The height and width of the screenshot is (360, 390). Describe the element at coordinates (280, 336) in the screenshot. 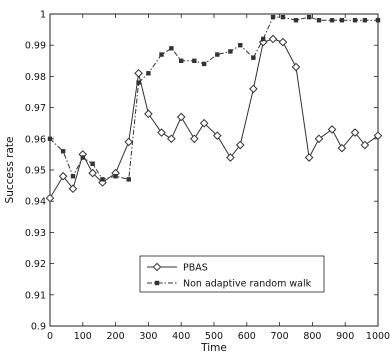

I see `x-tick-label: 700` at that location.